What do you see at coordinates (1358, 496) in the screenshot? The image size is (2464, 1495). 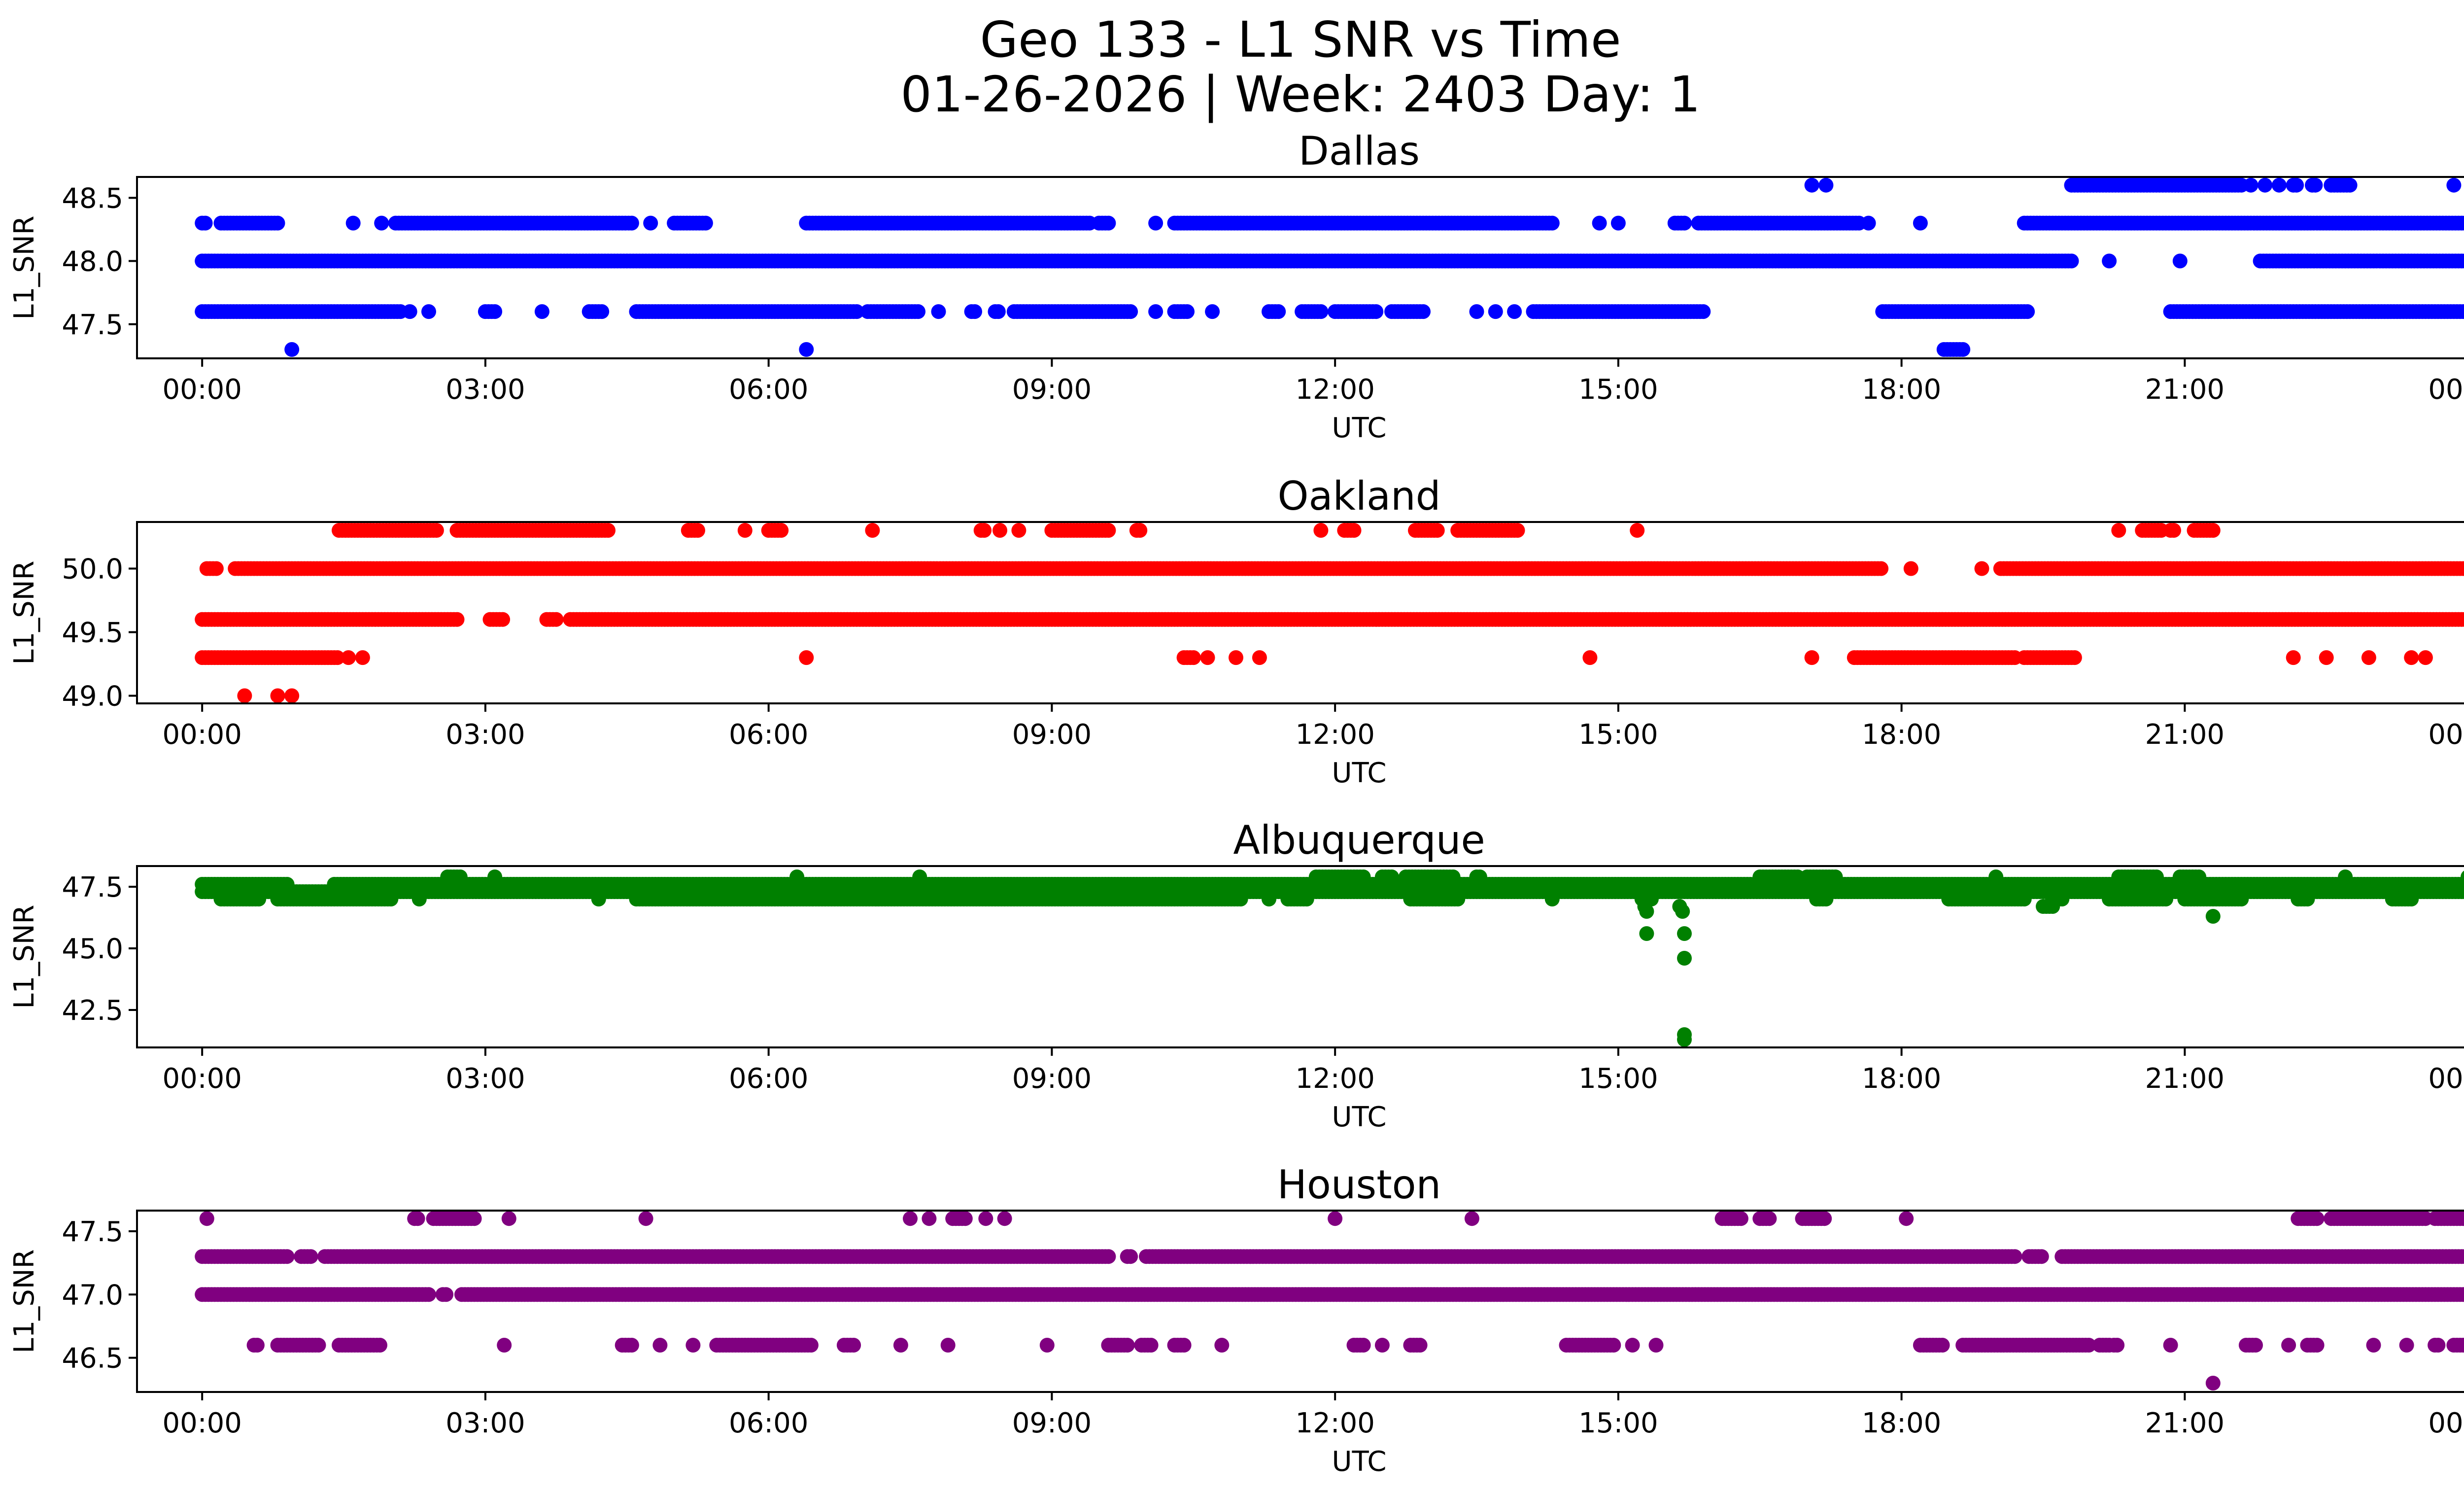 I see `subplot-title: Oakland` at bounding box center [1358, 496].